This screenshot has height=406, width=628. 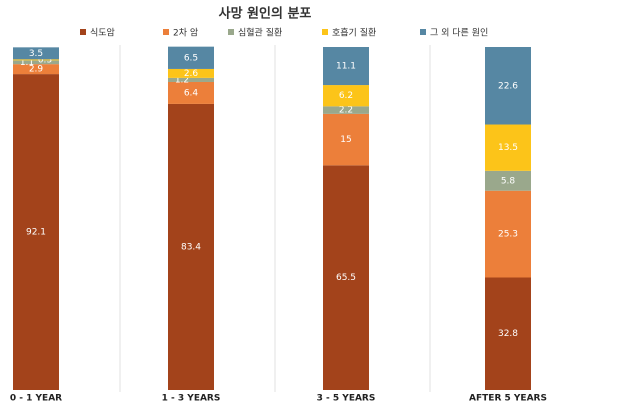 I want to click on data-label: 65.5, so click(x=346, y=278).